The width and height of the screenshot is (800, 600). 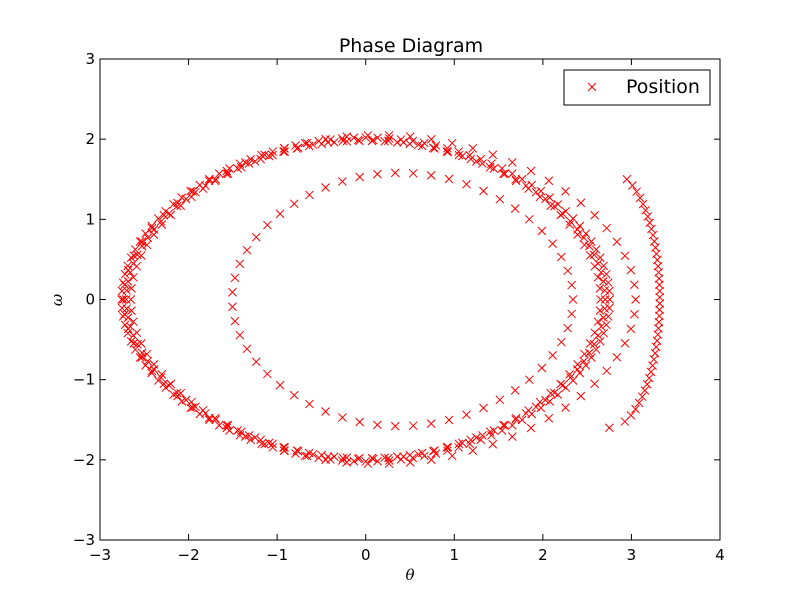 I want to click on x-tick: 0, so click(x=366, y=311).